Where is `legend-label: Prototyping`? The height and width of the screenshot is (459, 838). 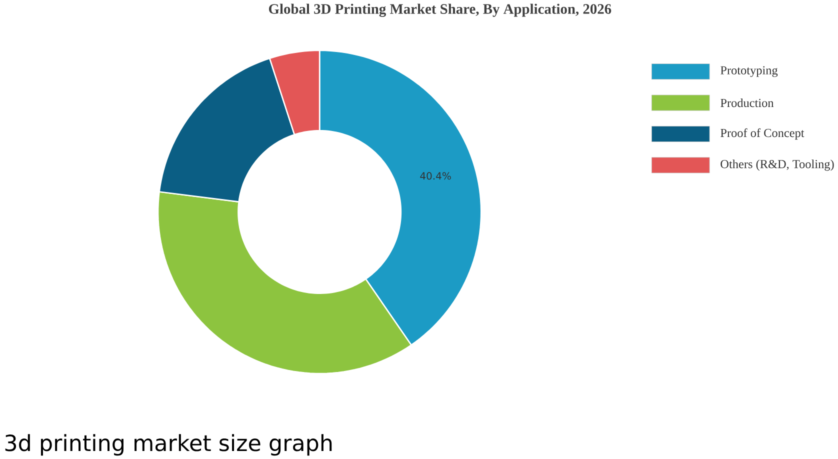 legend-label: Prototyping is located at coordinates (749, 71).